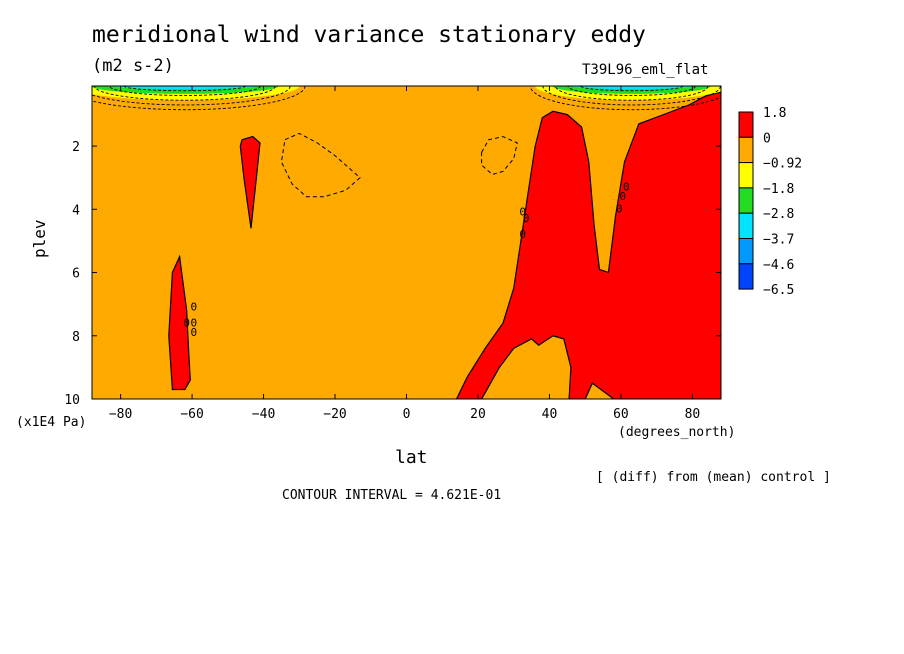 The image size is (904, 654). I want to click on x-tick-label: 40, so click(550, 414).